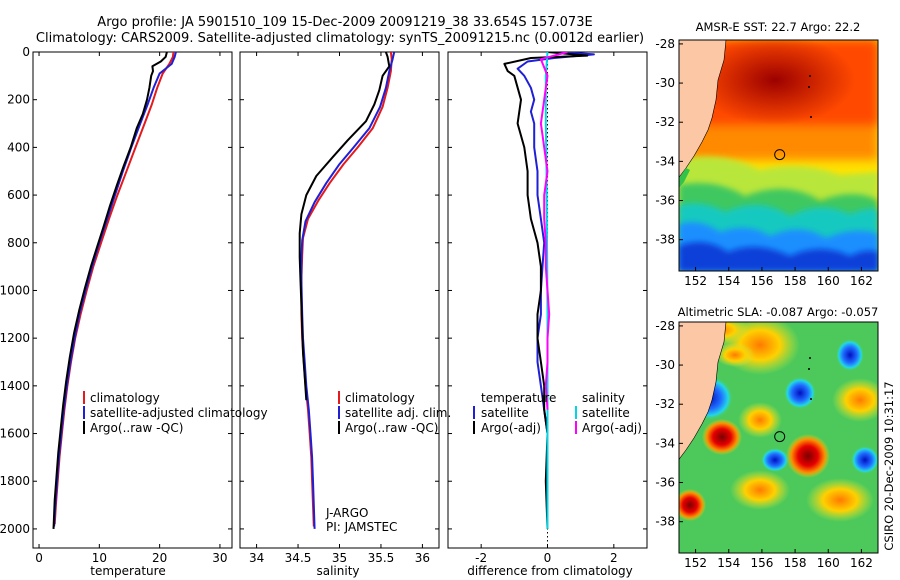 This screenshot has width=900, height=580. I want to click on x-tick-label: 36, so click(422, 558).